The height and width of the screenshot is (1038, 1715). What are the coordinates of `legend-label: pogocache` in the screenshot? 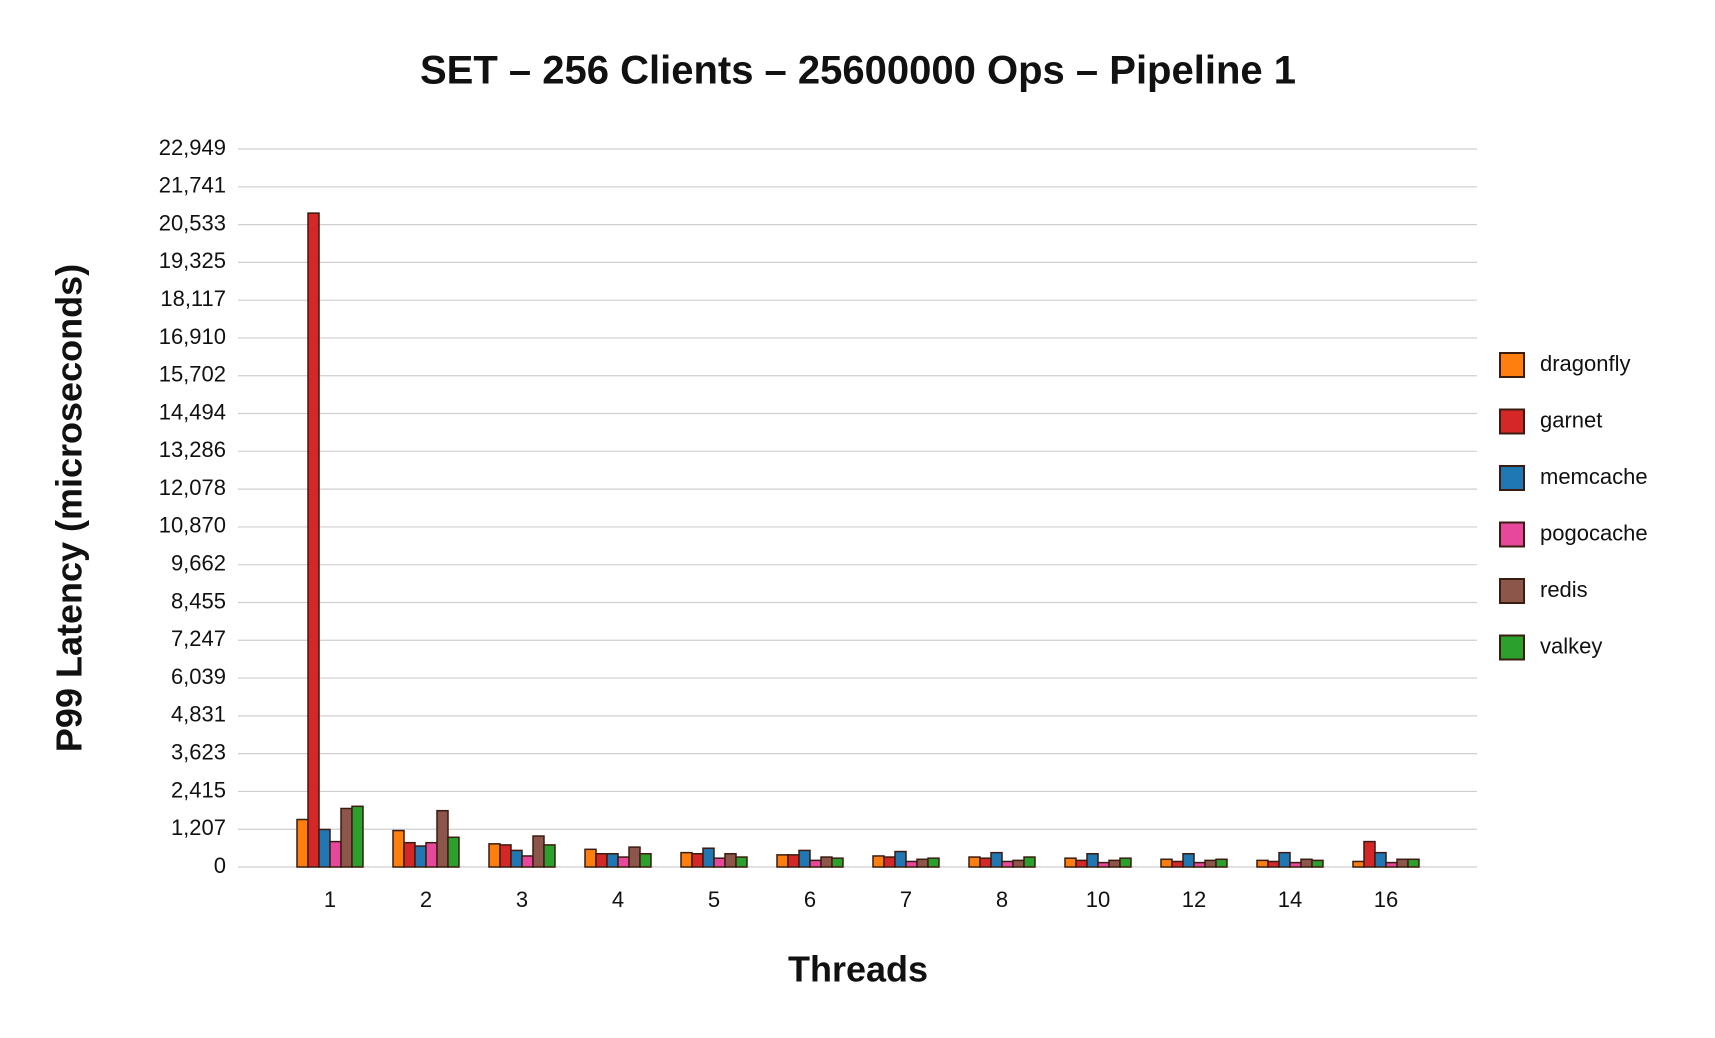 It's located at (1594, 532).